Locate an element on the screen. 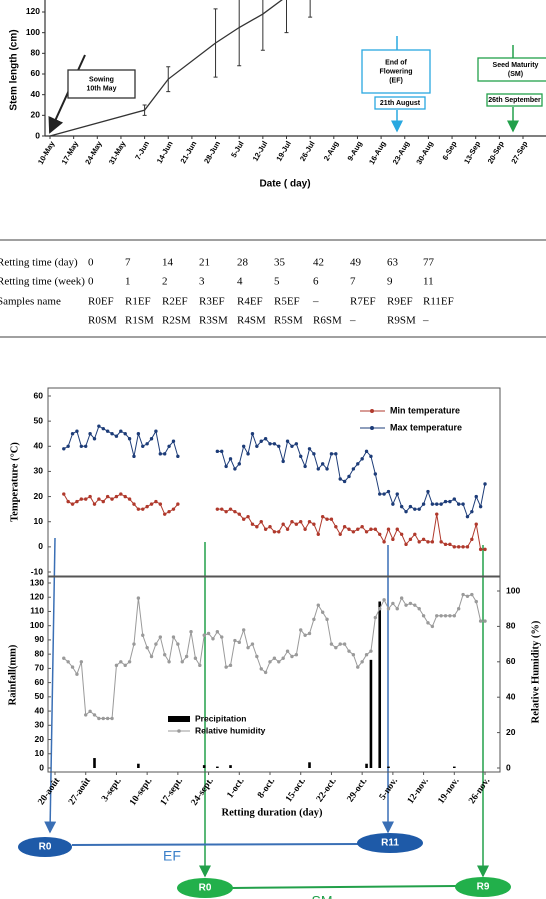 This screenshot has height=899, width=546. table-cell: 0 is located at coordinates (91, 263).